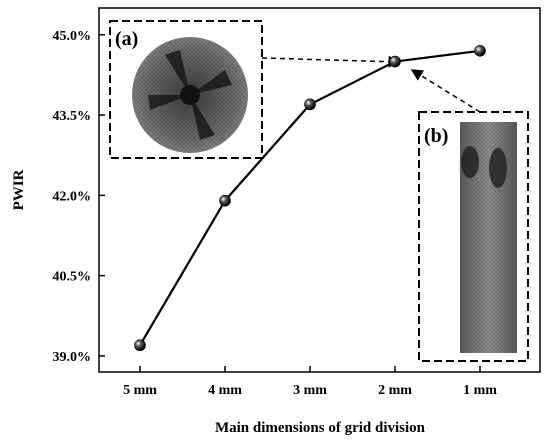 The height and width of the screenshot is (445, 550). What do you see at coordinates (480, 390) in the screenshot?
I see `x-tick-label: 1 mm` at bounding box center [480, 390].